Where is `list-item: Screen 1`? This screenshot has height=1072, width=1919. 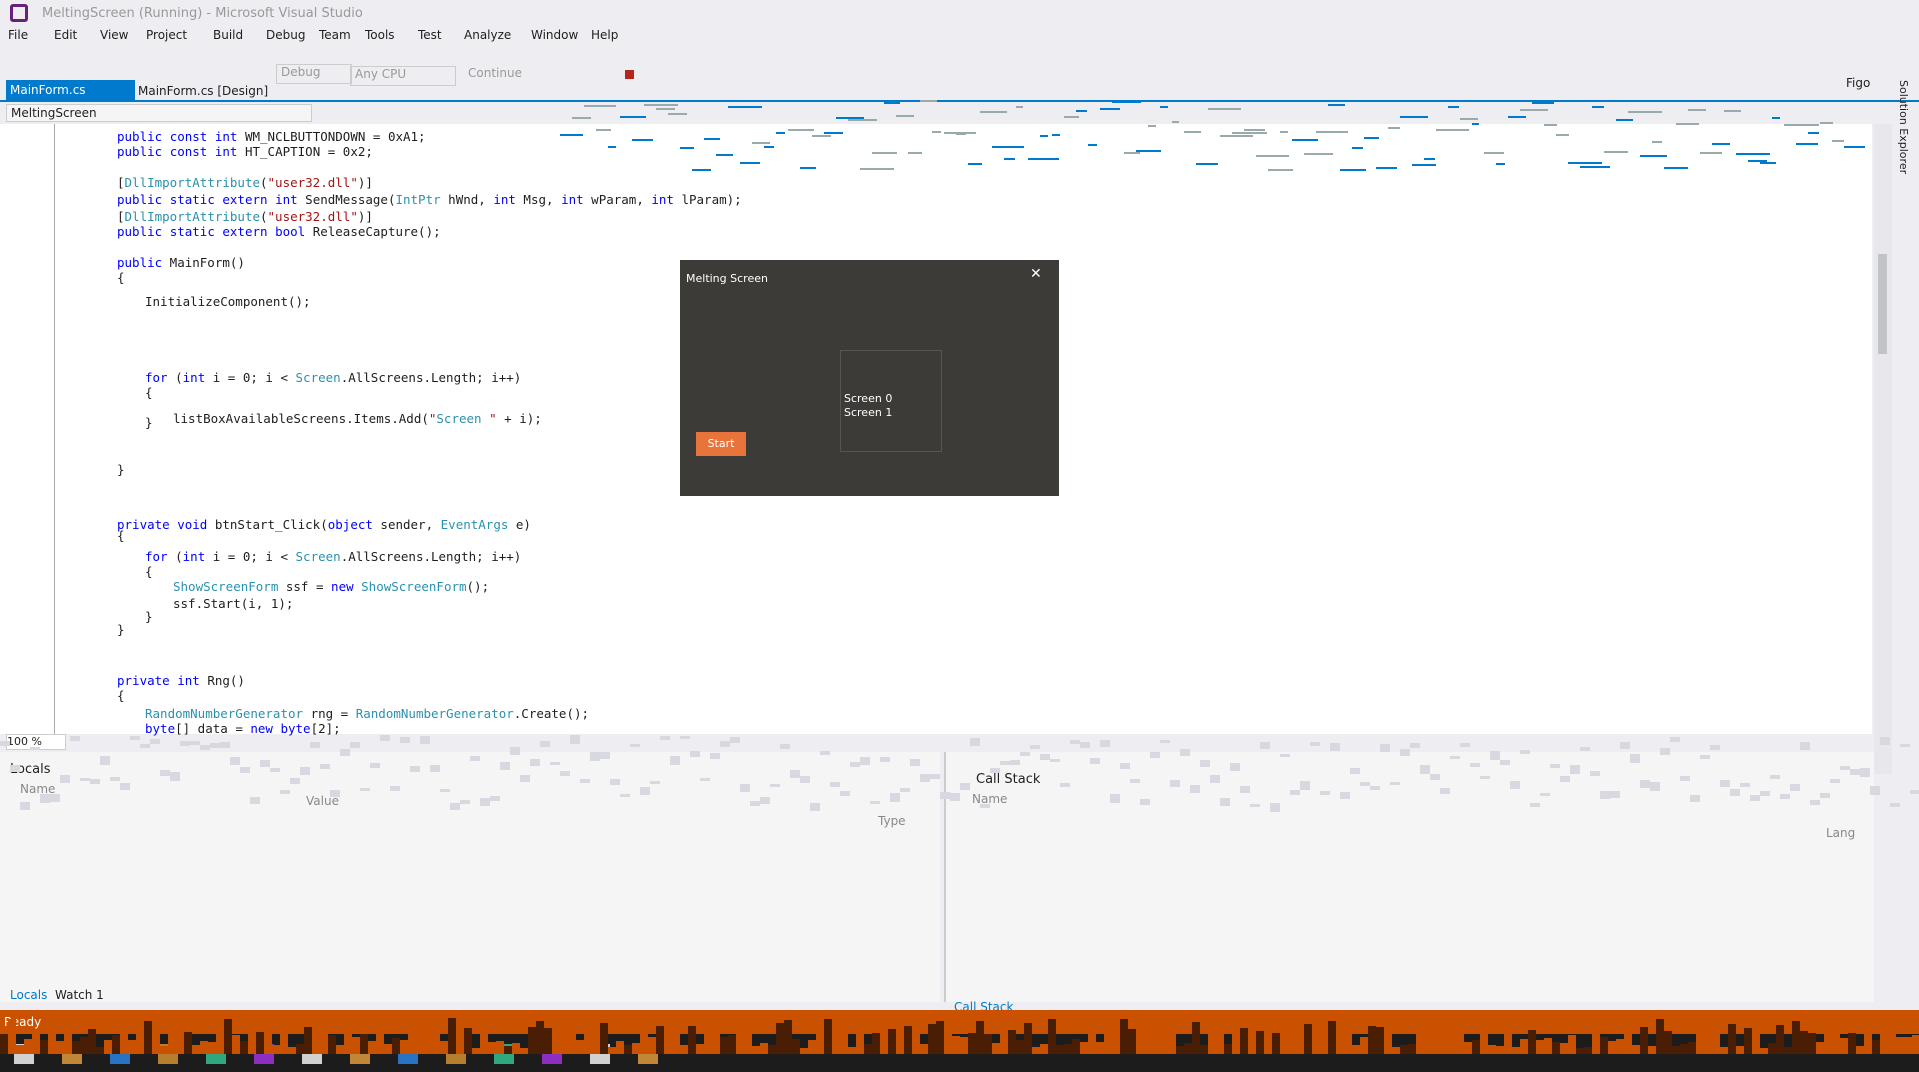 list-item: Screen 1 is located at coordinates (868, 412).